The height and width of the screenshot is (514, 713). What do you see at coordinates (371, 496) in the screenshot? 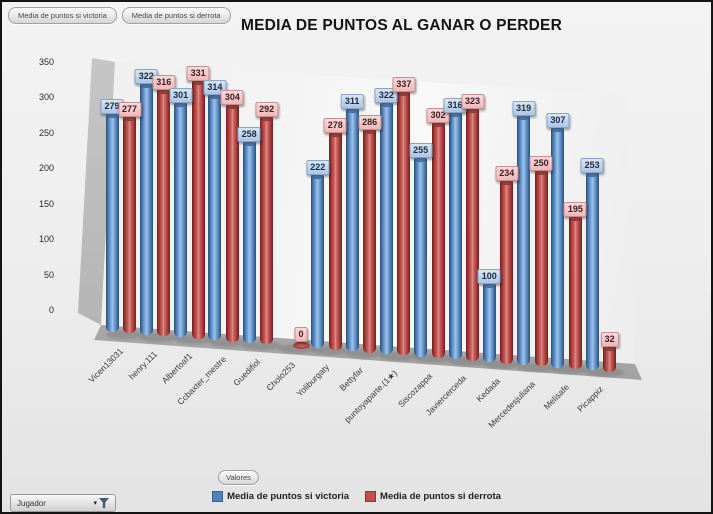
I see `derrota-swatch` at bounding box center [371, 496].